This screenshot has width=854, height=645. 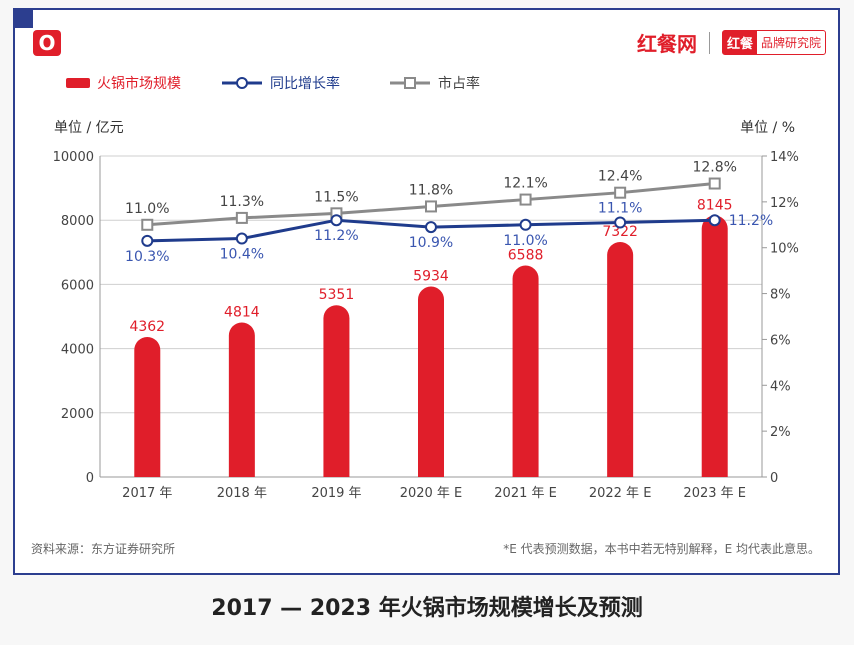 I want to click on bar-value-label: 4814, so click(x=242, y=312).